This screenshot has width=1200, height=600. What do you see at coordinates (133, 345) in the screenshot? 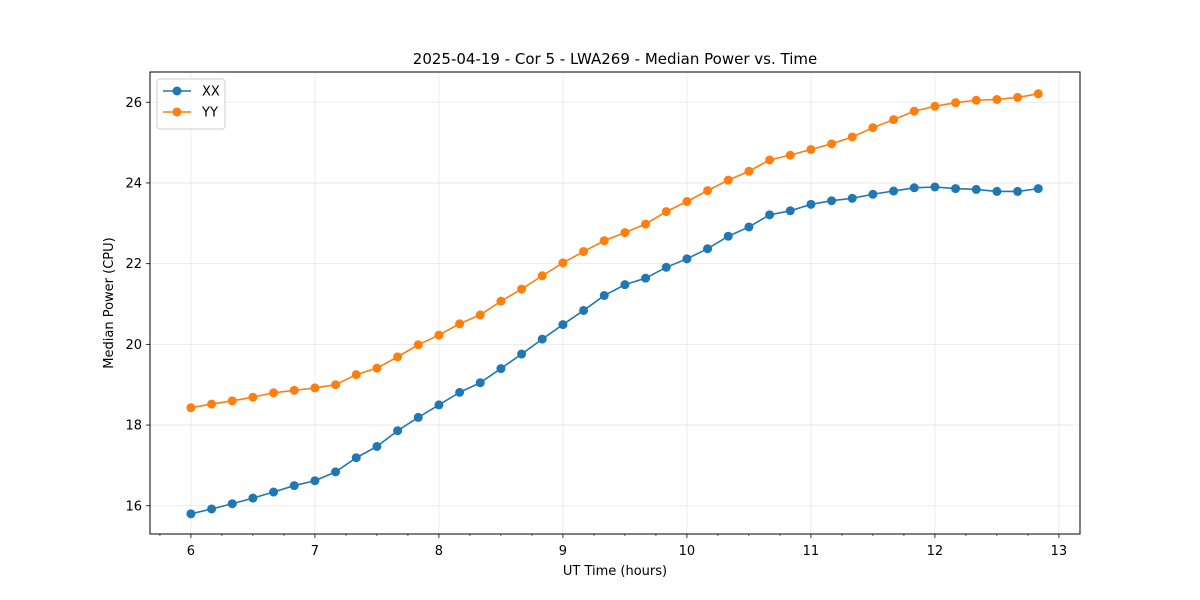
I see `y-tick-label: 20` at bounding box center [133, 345].